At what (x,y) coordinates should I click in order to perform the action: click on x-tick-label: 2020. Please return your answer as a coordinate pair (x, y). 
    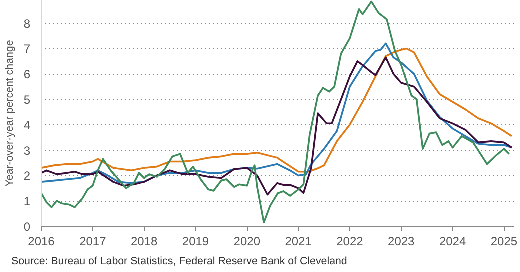
    Looking at the image, I should click on (247, 241).